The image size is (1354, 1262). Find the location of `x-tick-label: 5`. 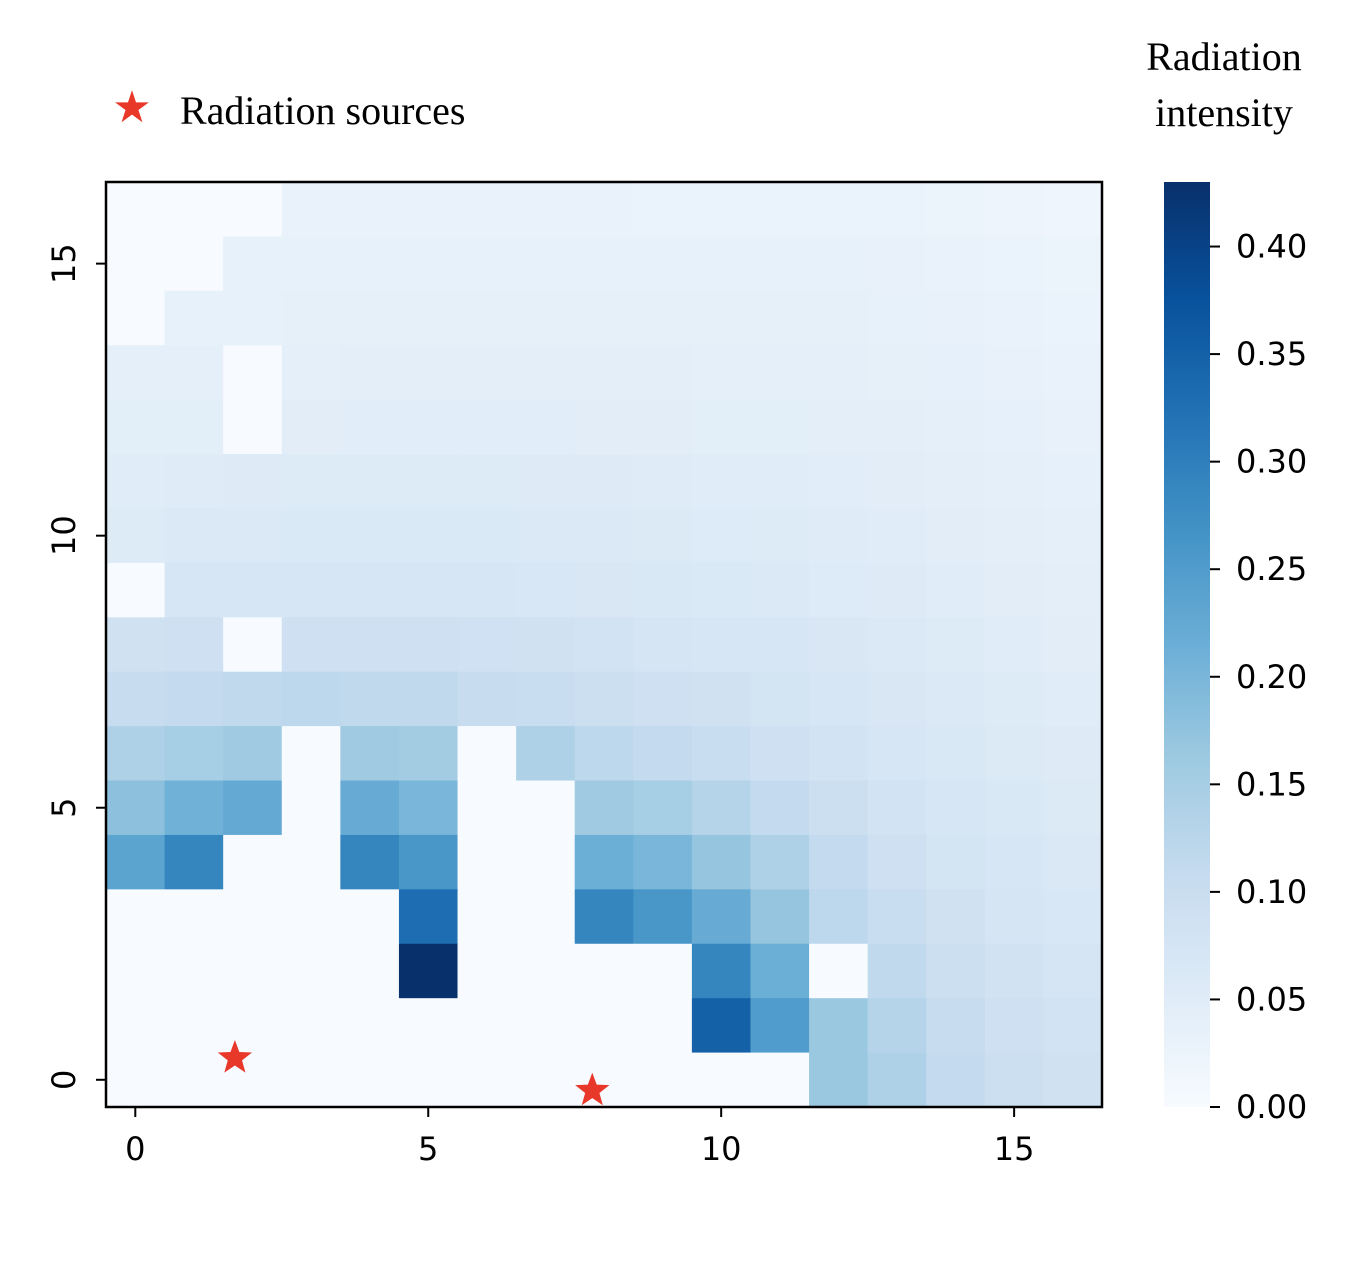

x-tick-label: 5 is located at coordinates (428, 1149).